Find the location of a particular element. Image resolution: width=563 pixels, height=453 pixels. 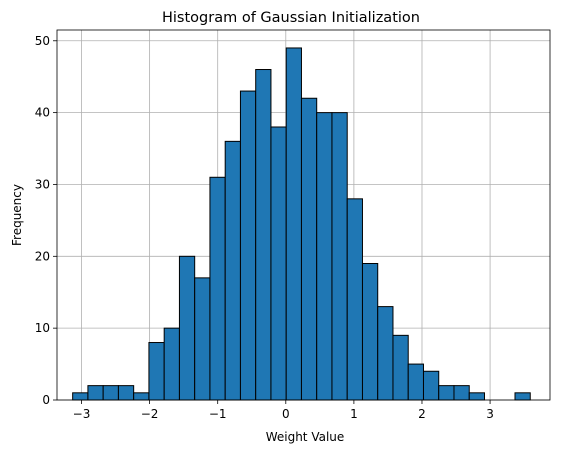

y-tick-label: 30 is located at coordinates (42, 184).